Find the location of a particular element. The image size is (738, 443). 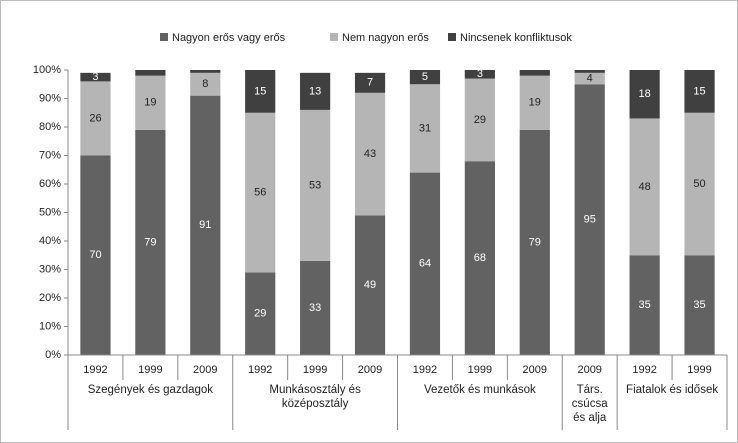

group-label: Társ. csúcsa és alja is located at coordinates (589, 404).